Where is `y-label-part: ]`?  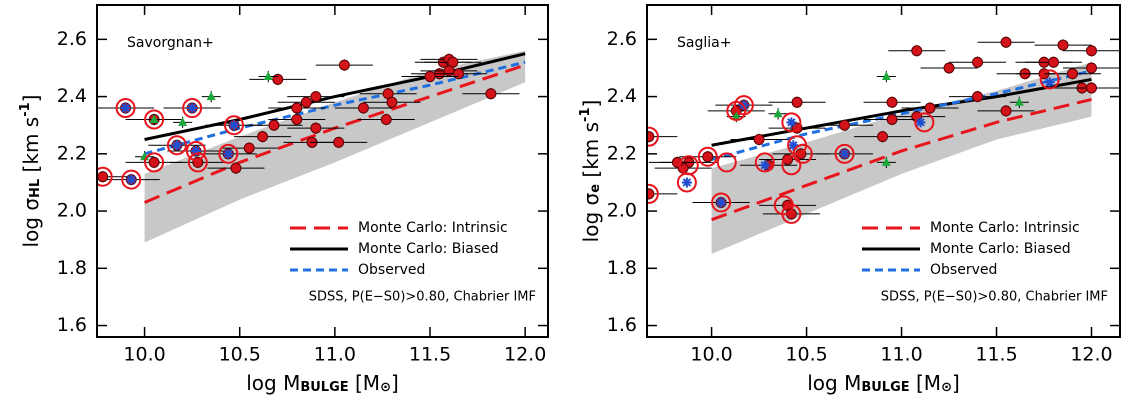 y-label-part: ] is located at coordinates (591, 104).